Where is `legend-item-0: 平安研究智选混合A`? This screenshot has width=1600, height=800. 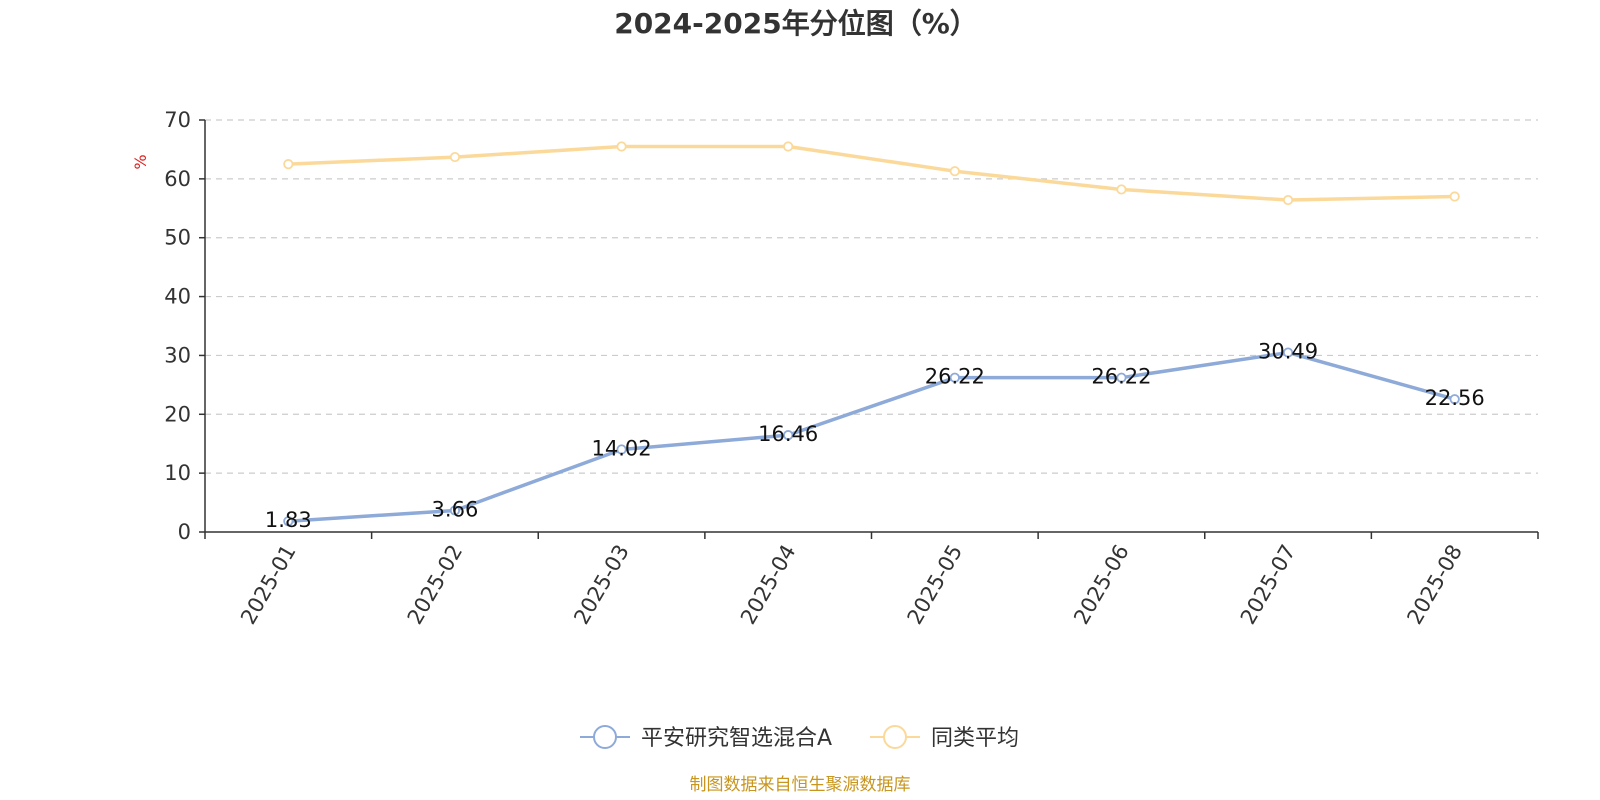 legend-item-0: 平安研究智选混合A is located at coordinates (706, 738).